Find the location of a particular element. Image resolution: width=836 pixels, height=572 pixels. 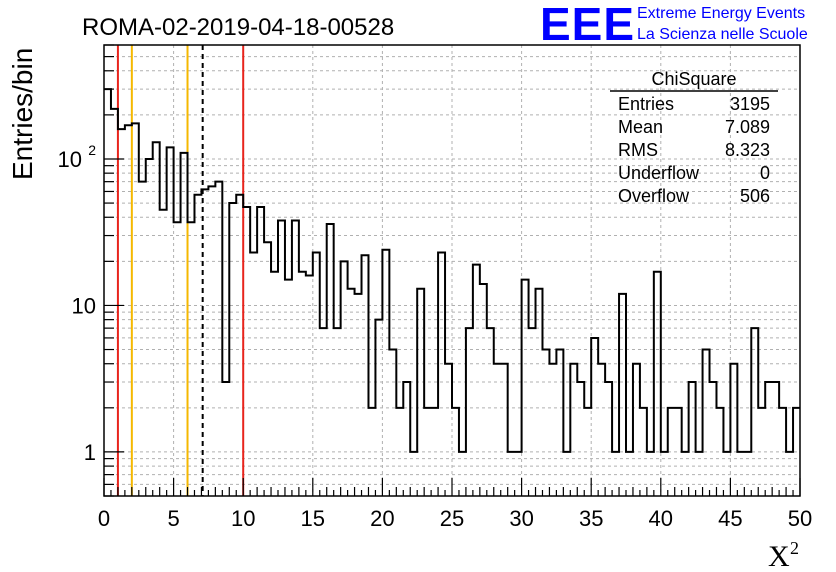

x-tick-label: 25 is located at coordinates (452, 518).